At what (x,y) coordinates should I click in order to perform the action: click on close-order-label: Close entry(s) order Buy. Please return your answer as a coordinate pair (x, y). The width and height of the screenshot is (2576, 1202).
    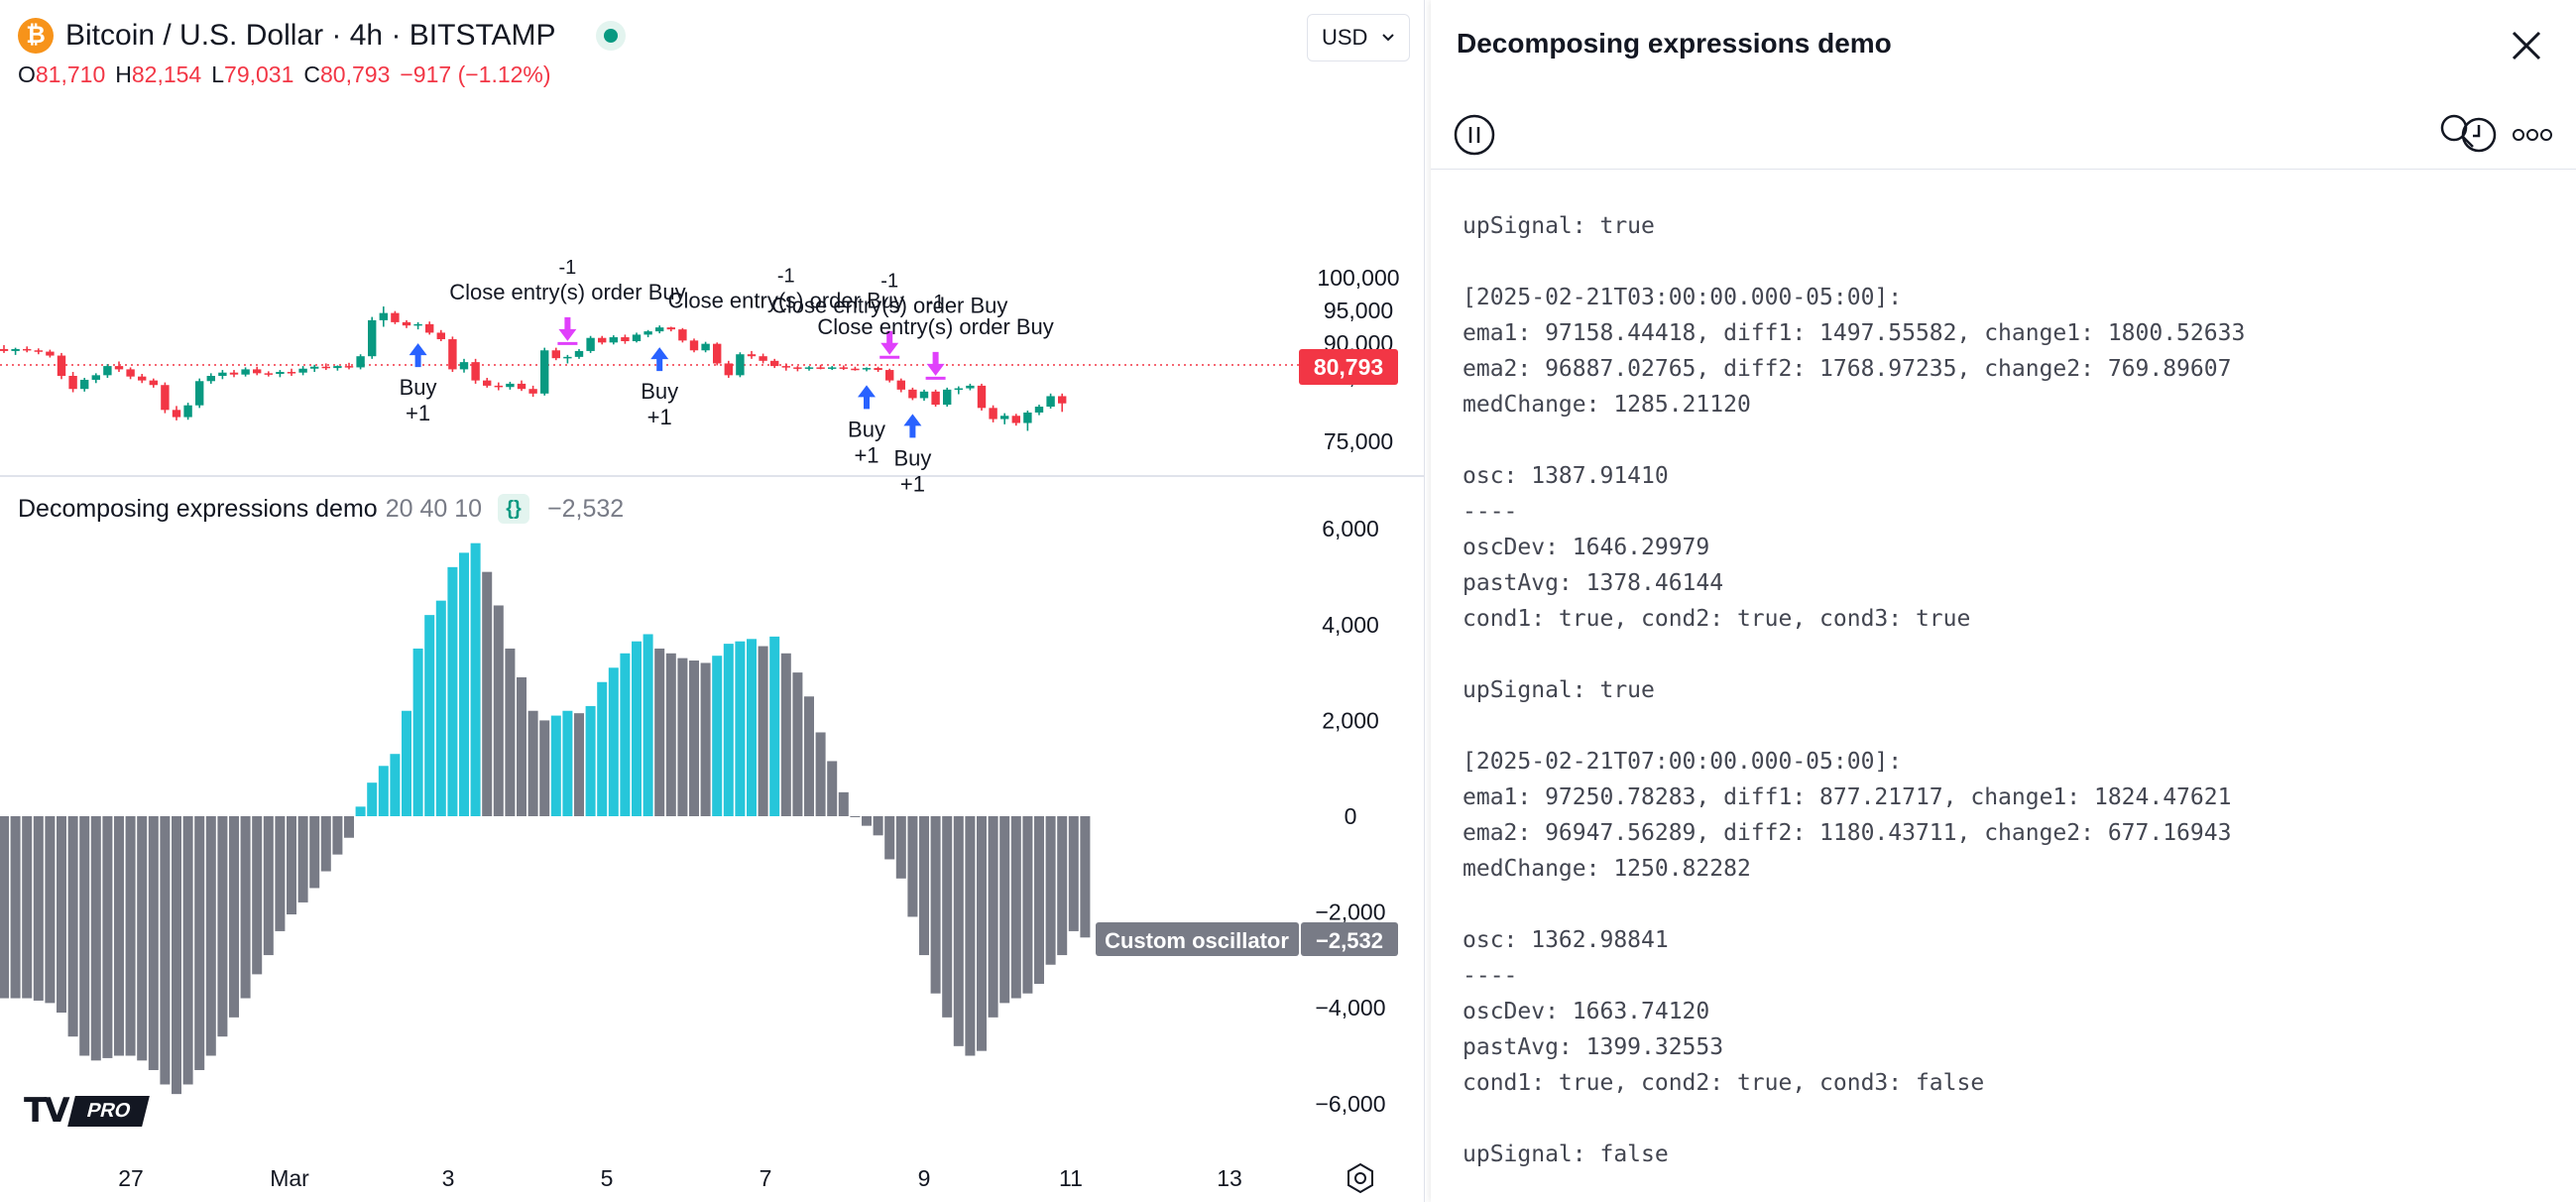
    Looking at the image, I should click on (889, 306).